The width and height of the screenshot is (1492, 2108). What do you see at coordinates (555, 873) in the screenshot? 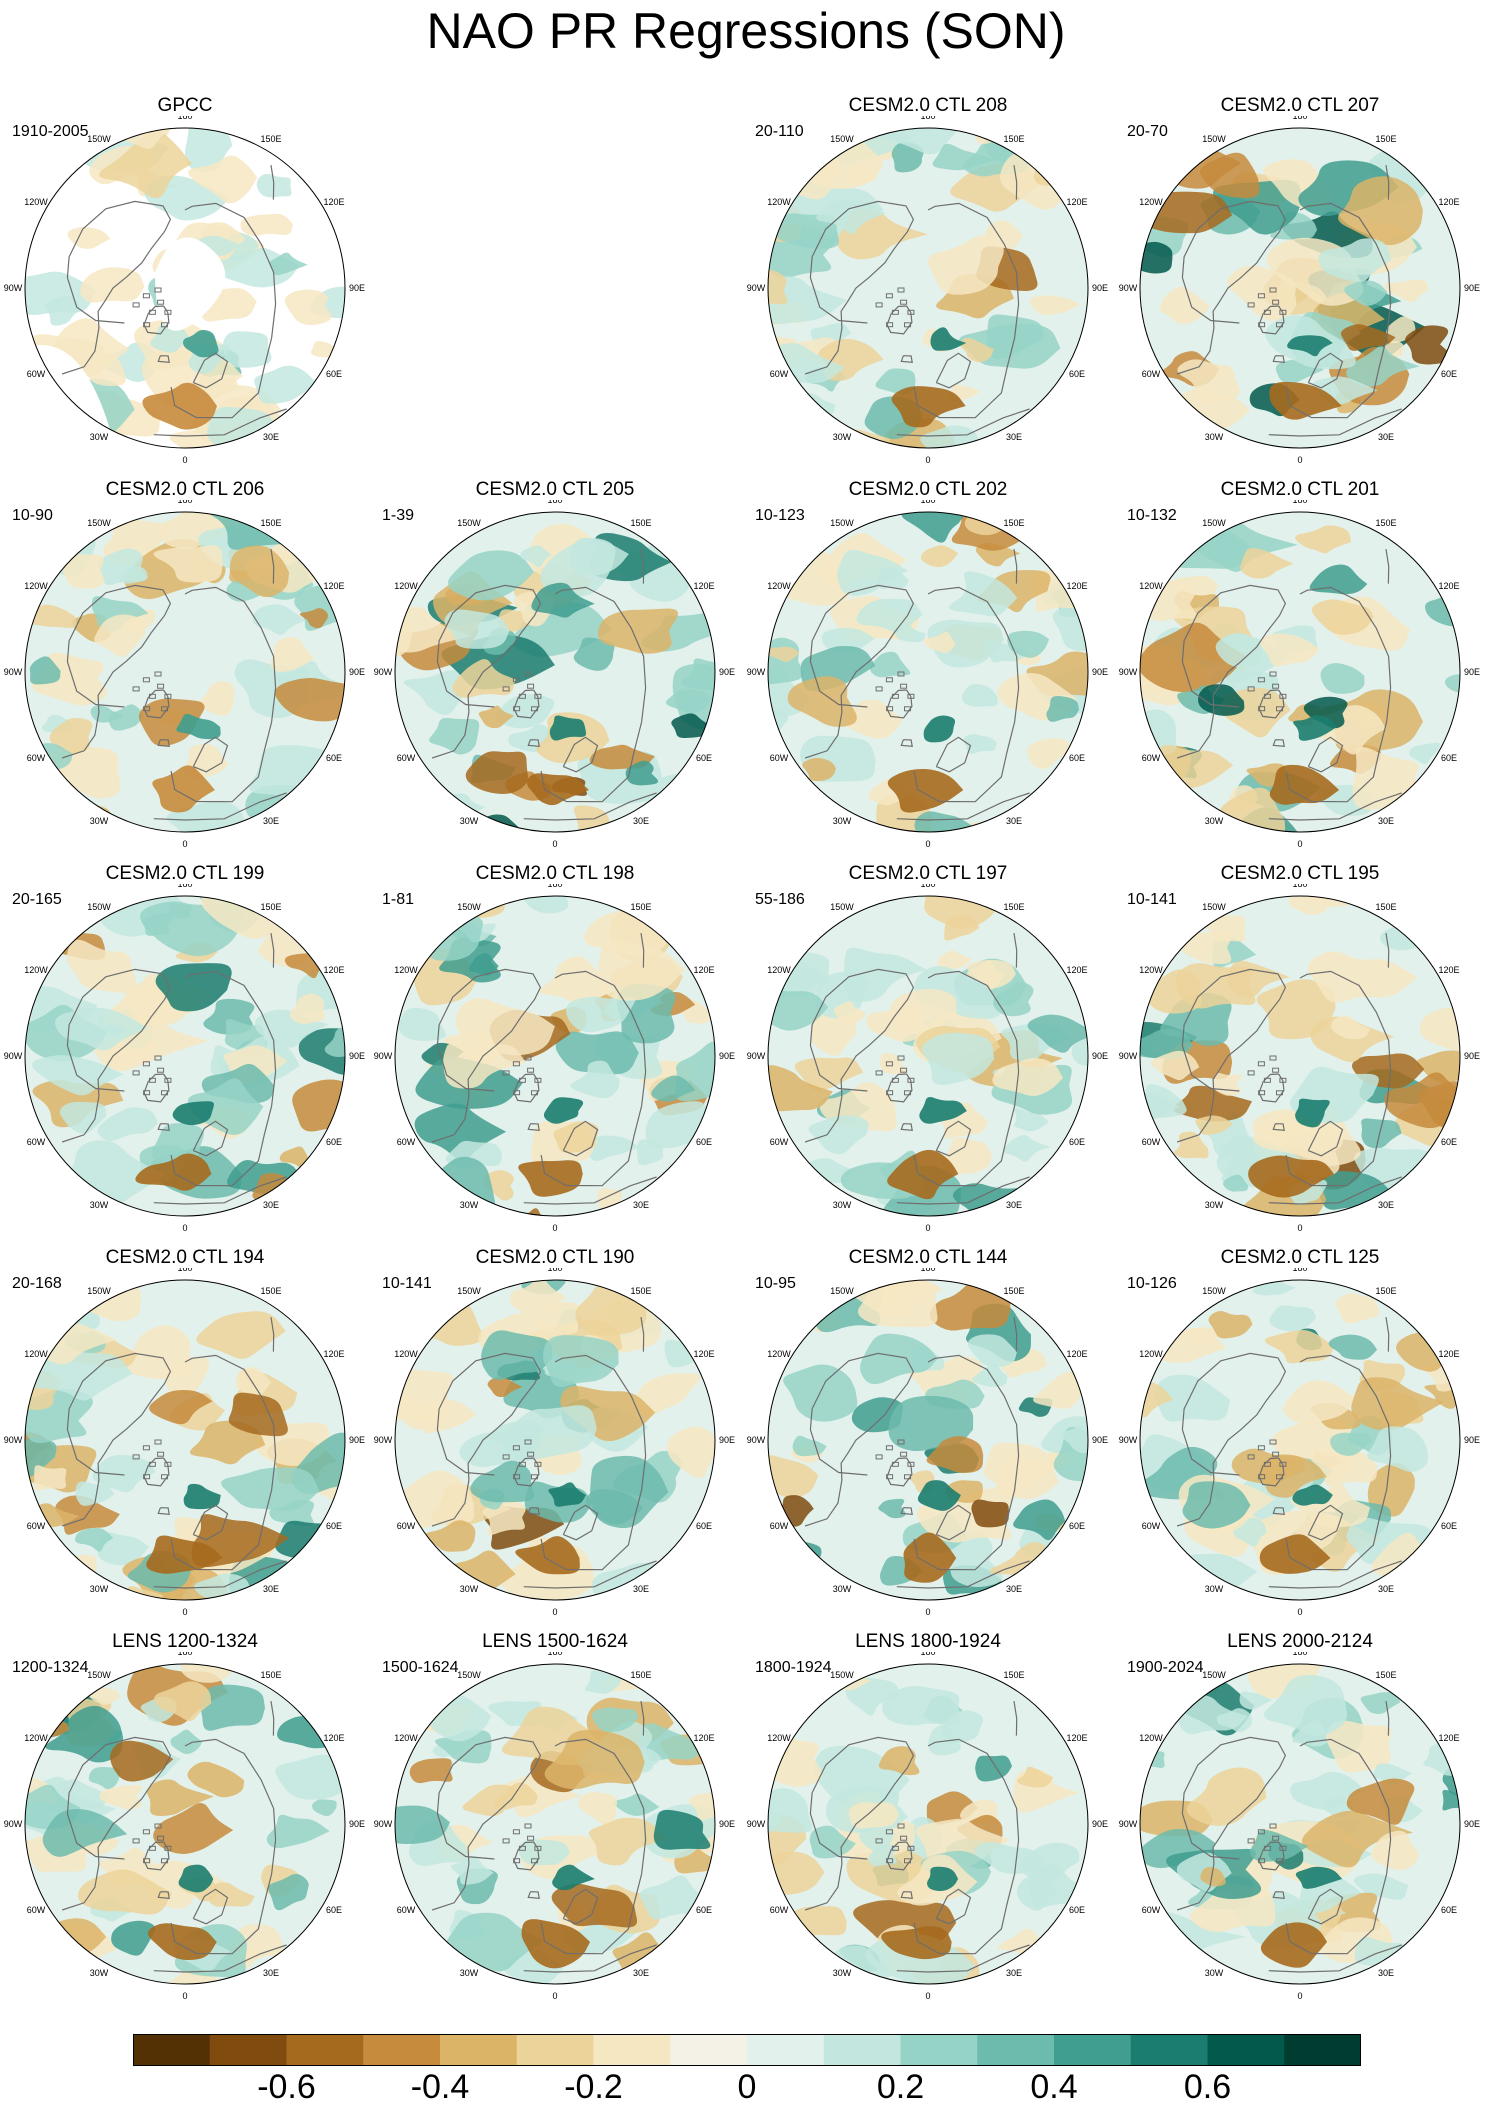
I see `panel-title: CESM2.0 CTL 198` at bounding box center [555, 873].